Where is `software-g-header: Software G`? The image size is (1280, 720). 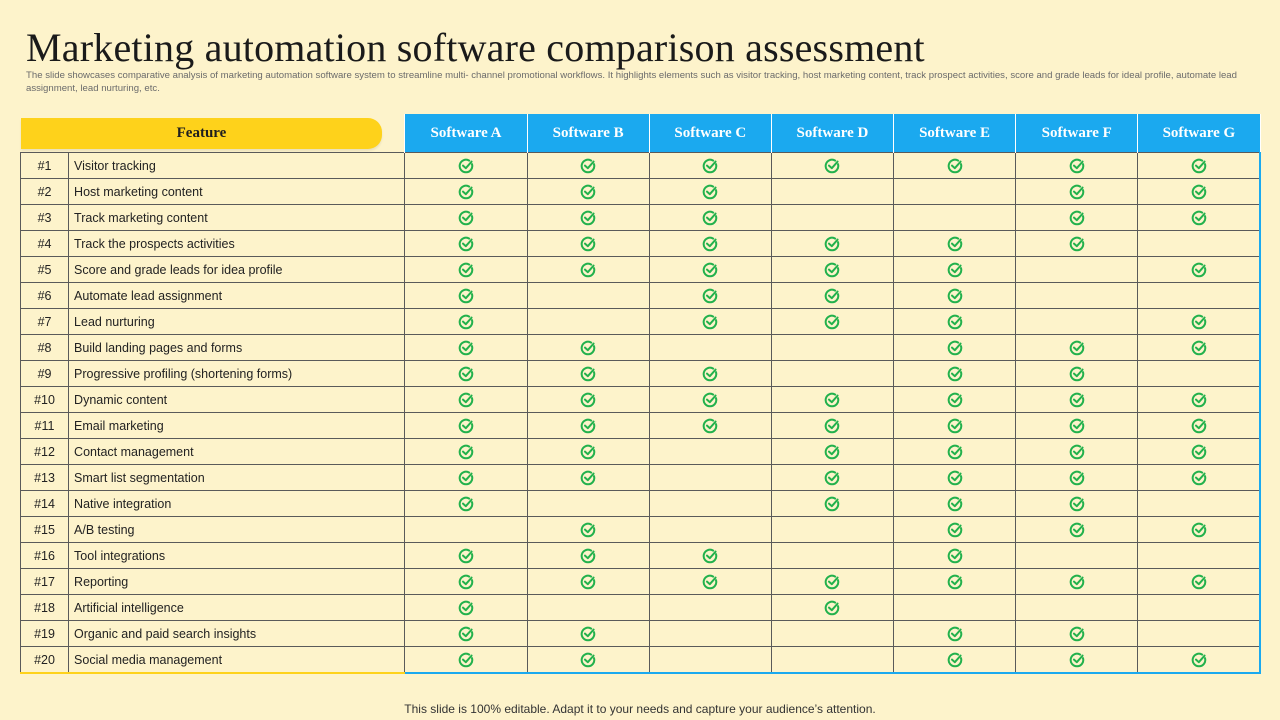
software-g-header: Software G is located at coordinates (1199, 133).